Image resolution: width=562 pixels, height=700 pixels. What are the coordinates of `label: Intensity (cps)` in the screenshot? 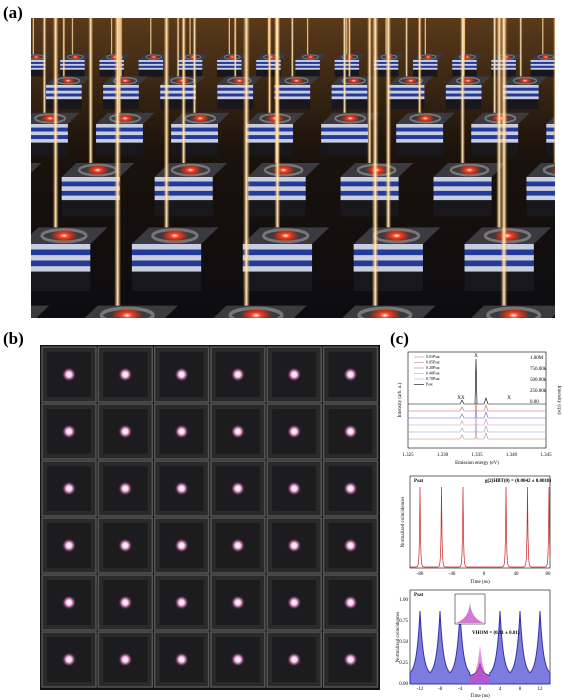 It's located at (558, 400).